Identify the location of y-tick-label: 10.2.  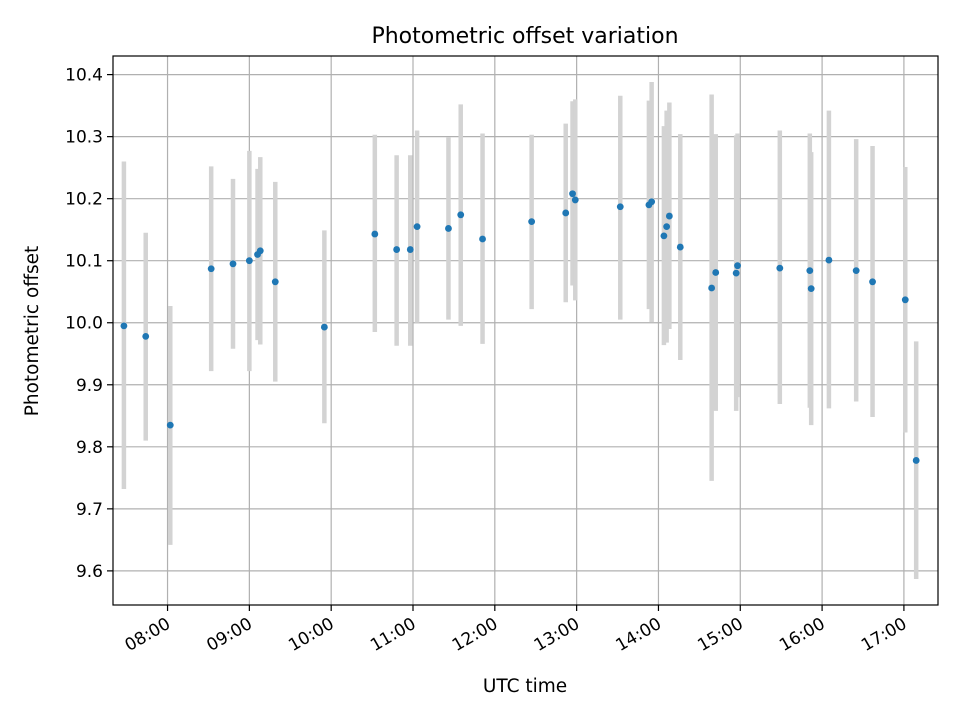
(84, 200).